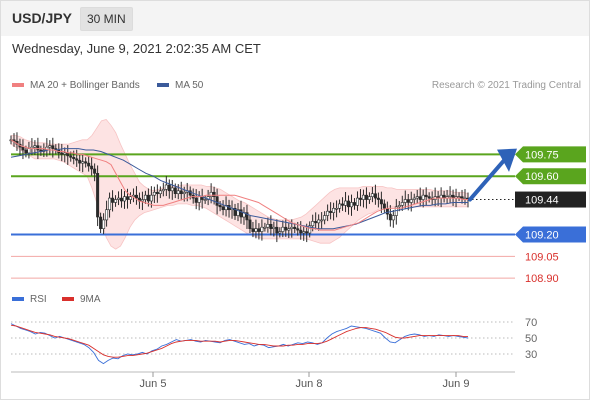  Describe the element at coordinates (531, 339) in the screenshot. I see `rsi-tick-label: 50` at that location.